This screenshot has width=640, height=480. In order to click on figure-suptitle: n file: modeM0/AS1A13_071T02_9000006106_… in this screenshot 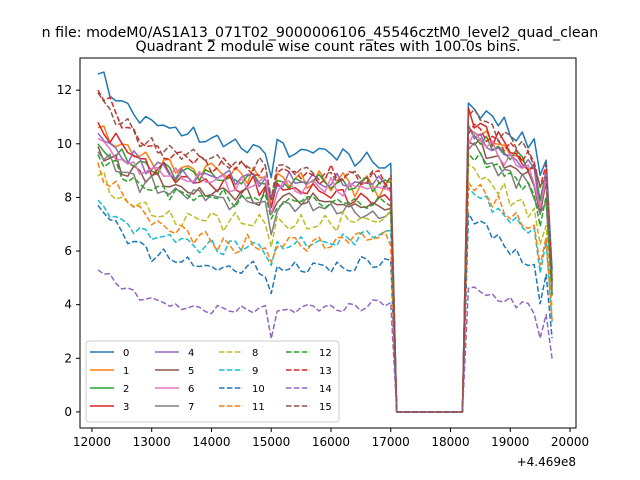, I will do `click(320, 33)`.